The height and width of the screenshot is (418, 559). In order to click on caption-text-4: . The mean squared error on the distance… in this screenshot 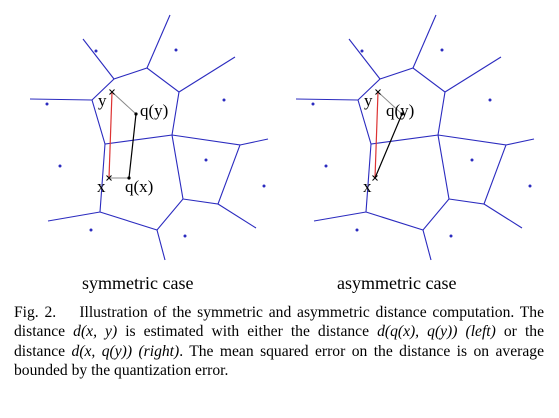, I will do `click(279, 361)`.